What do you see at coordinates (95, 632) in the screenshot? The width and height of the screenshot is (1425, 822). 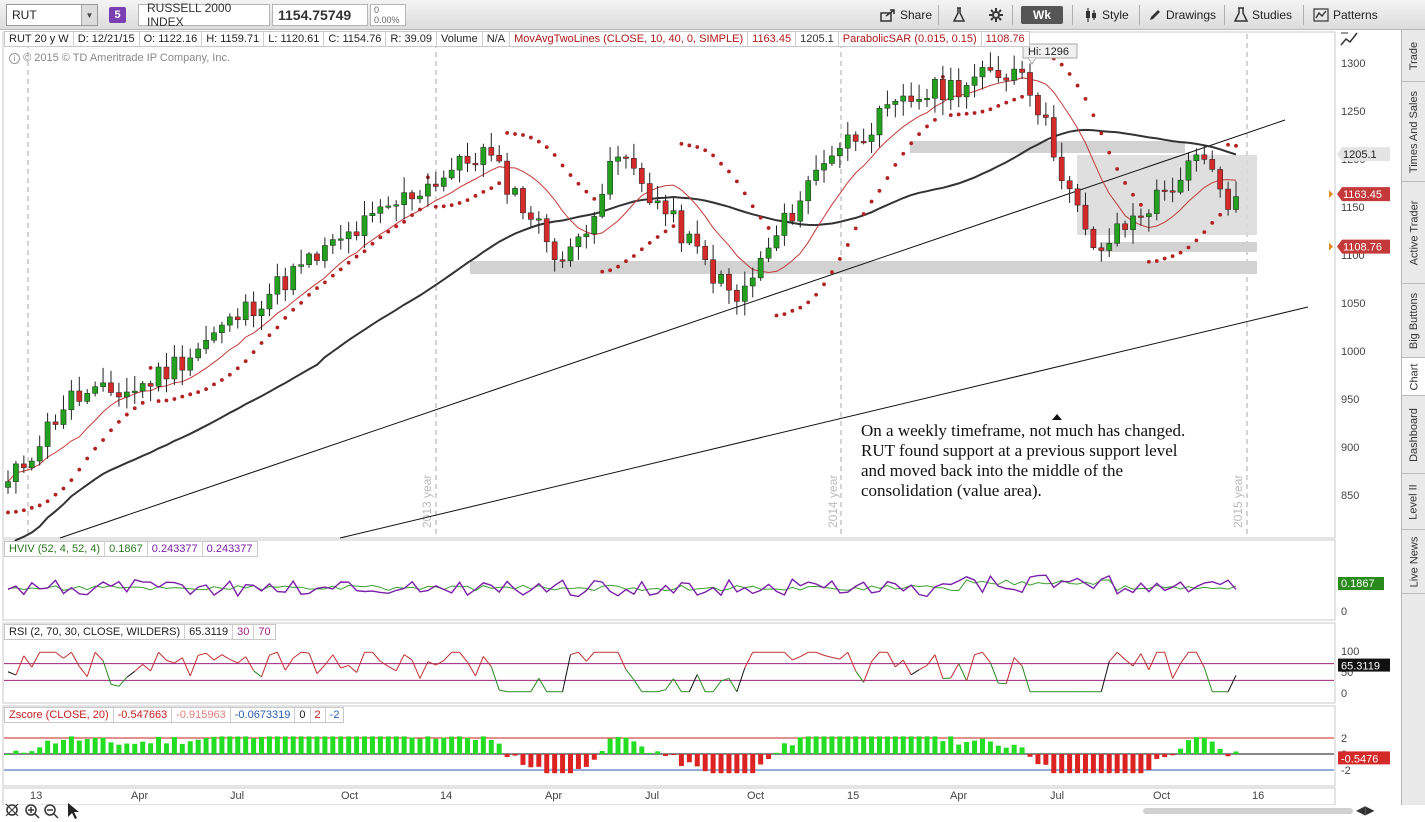 I see `rsi-label: RSI (2, 70, 30, CLOSE, WILDERS)` at bounding box center [95, 632].